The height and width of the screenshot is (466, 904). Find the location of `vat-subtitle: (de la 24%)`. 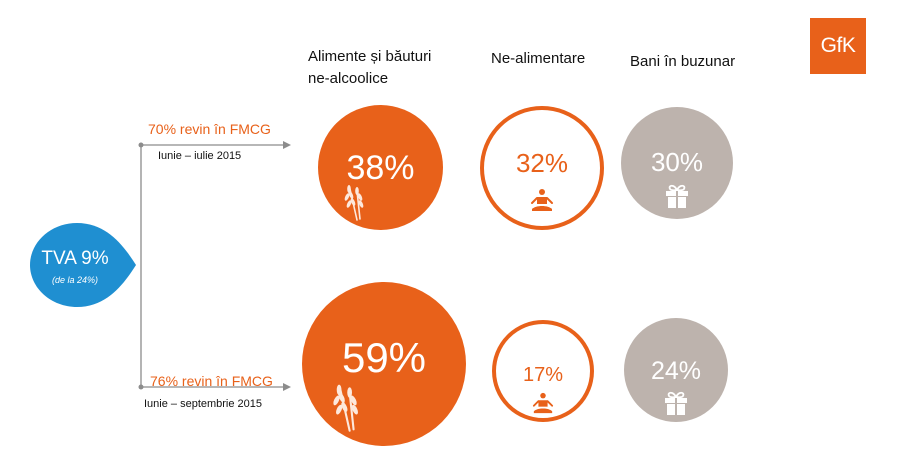

vat-subtitle: (de la 24%) is located at coordinates (75, 280).